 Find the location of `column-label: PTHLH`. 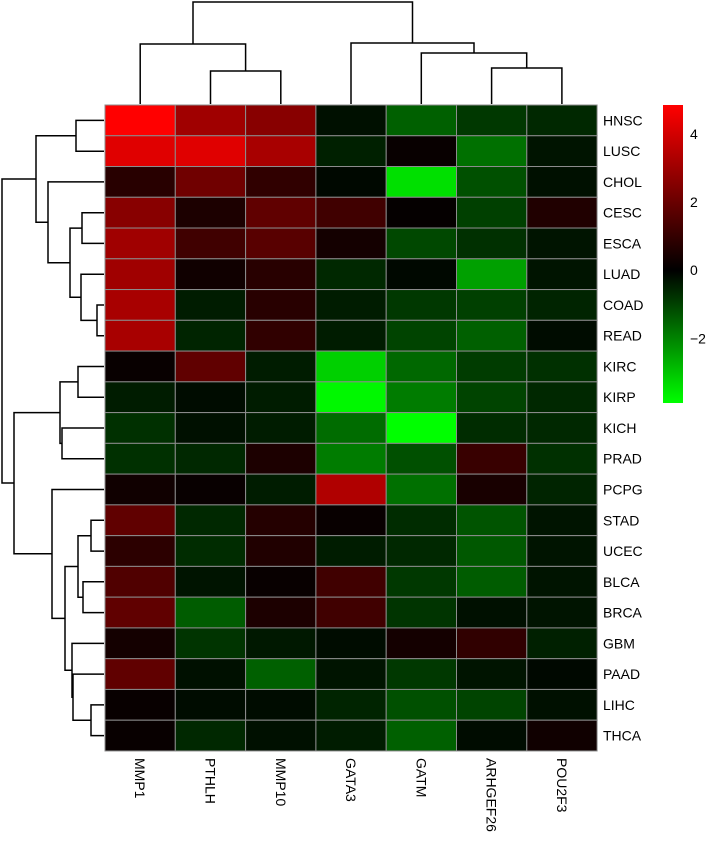

column-label: PTHLH is located at coordinates (210, 781).